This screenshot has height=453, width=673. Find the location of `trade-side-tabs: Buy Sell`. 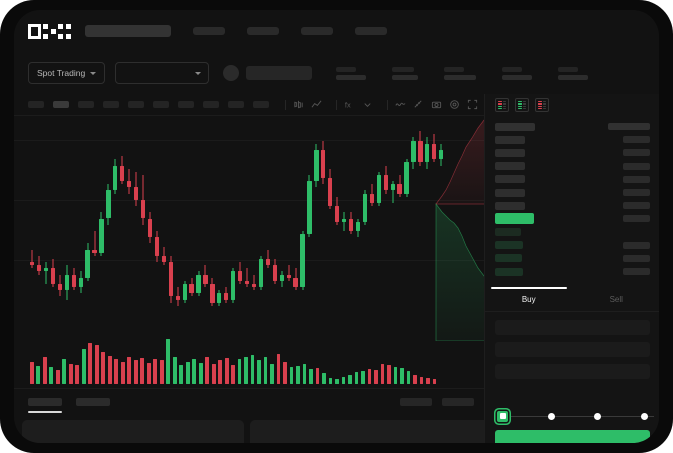

trade-side-tabs: Buy Sell is located at coordinates (572, 299).